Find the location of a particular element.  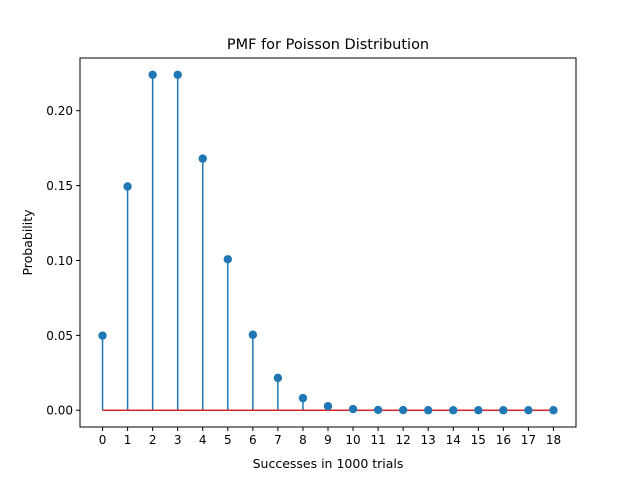

x-tick-label: 2 is located at coordinates (153, 440).